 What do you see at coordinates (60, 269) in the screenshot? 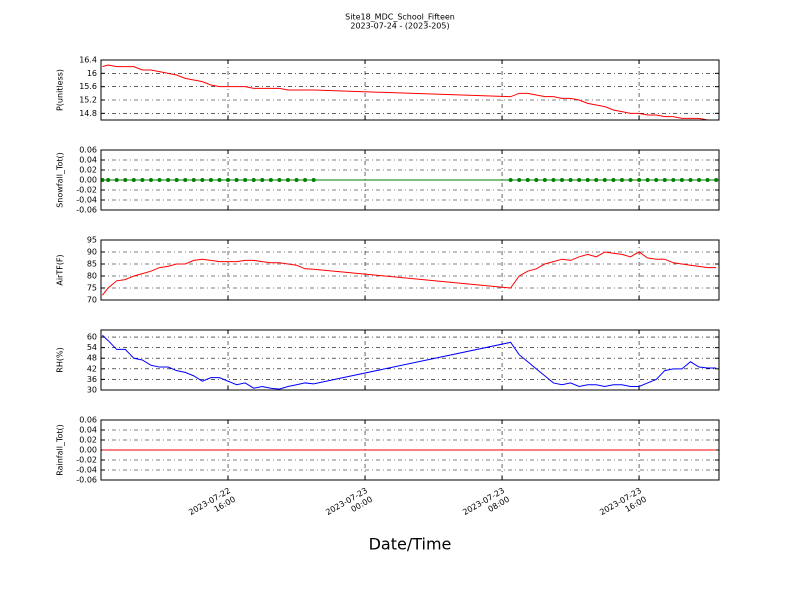
I see `y-axis-label: AirTF(F)` at bounding box center [60, 269].